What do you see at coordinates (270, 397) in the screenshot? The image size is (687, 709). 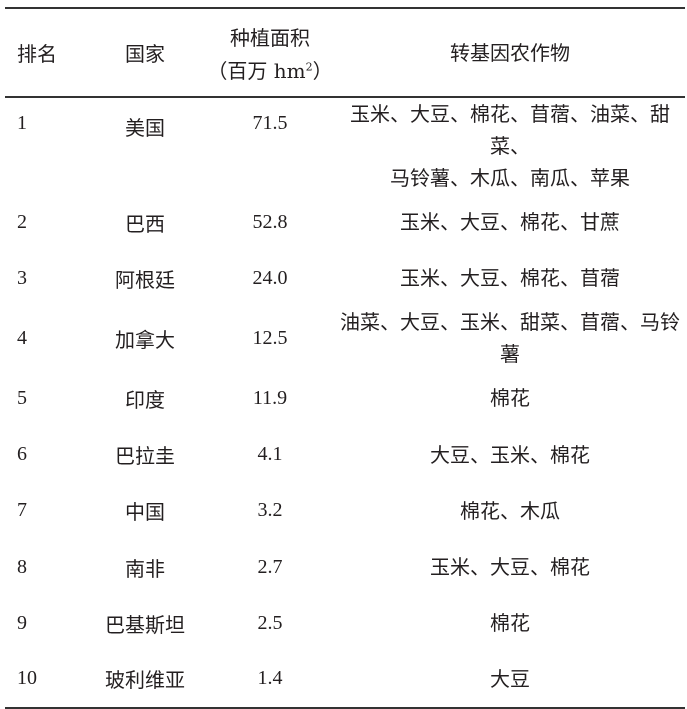 I see `area-cell: 11.9` at bounding box center [270, 397].